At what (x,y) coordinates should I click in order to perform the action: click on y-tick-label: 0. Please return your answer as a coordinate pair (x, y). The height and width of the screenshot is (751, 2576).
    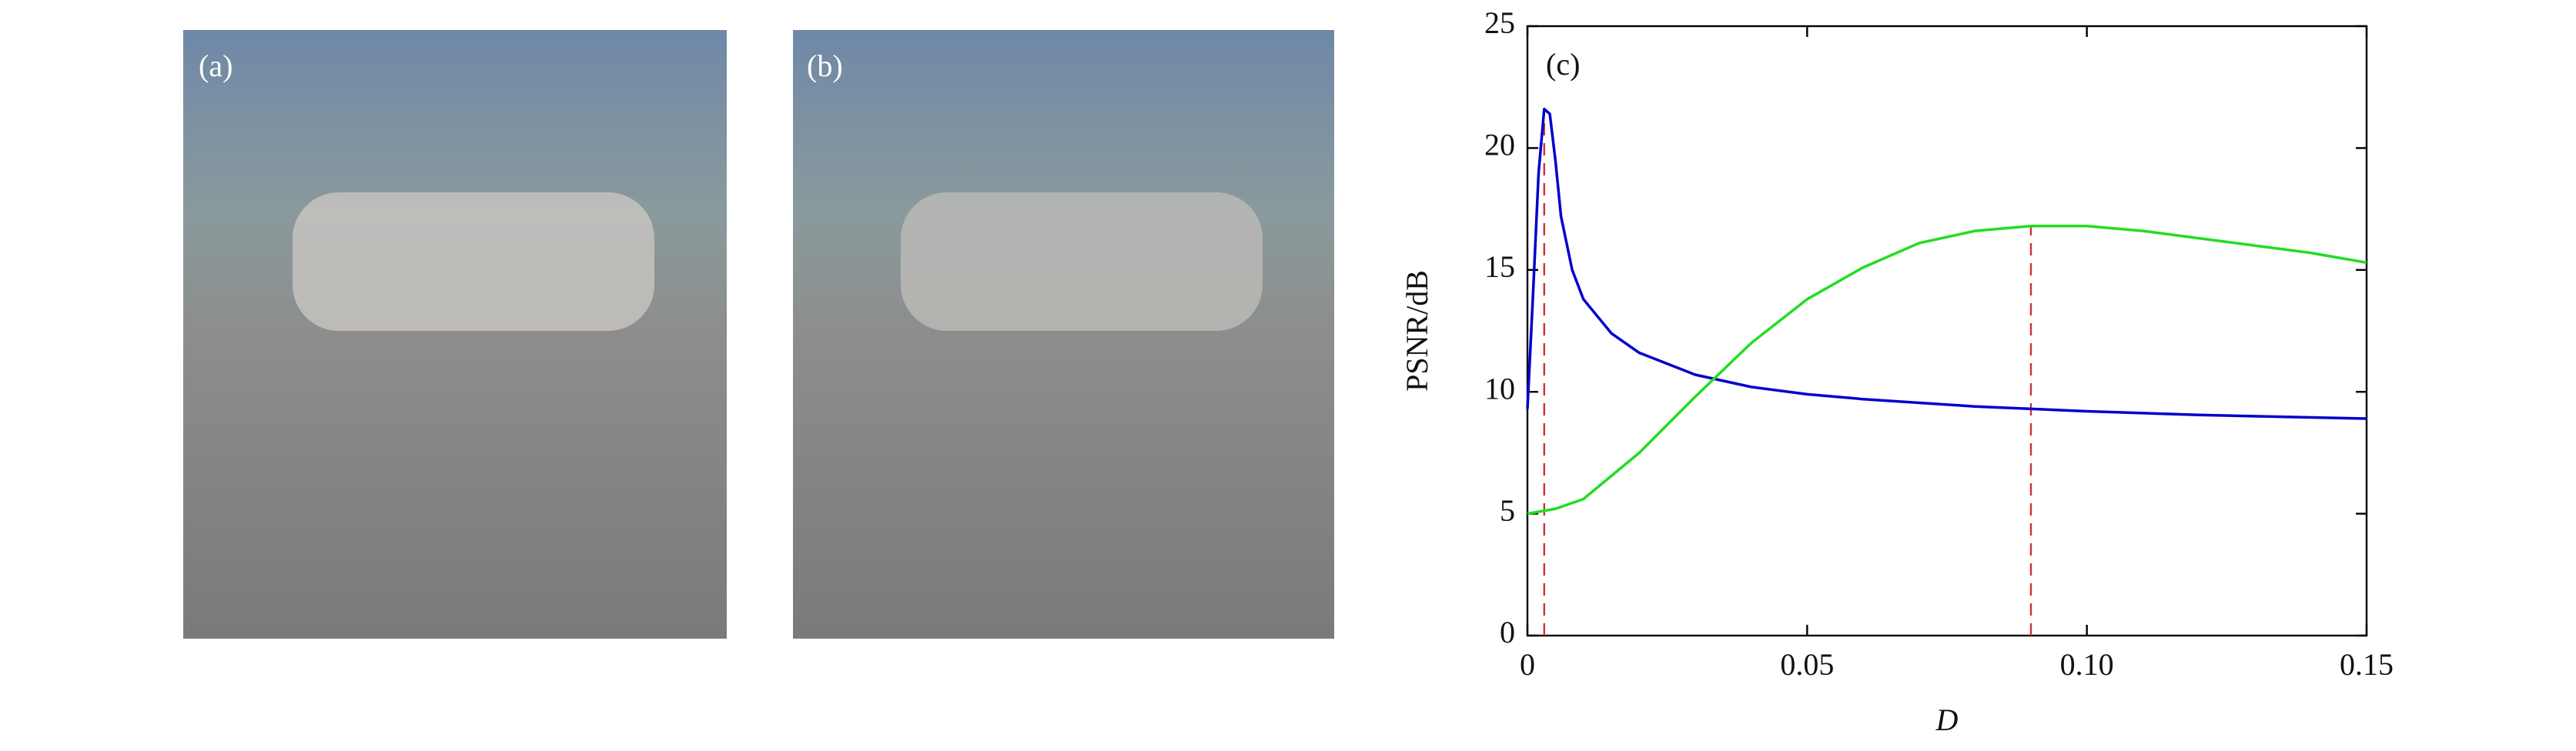
    Looking at the image, I should click on (1508, 632).